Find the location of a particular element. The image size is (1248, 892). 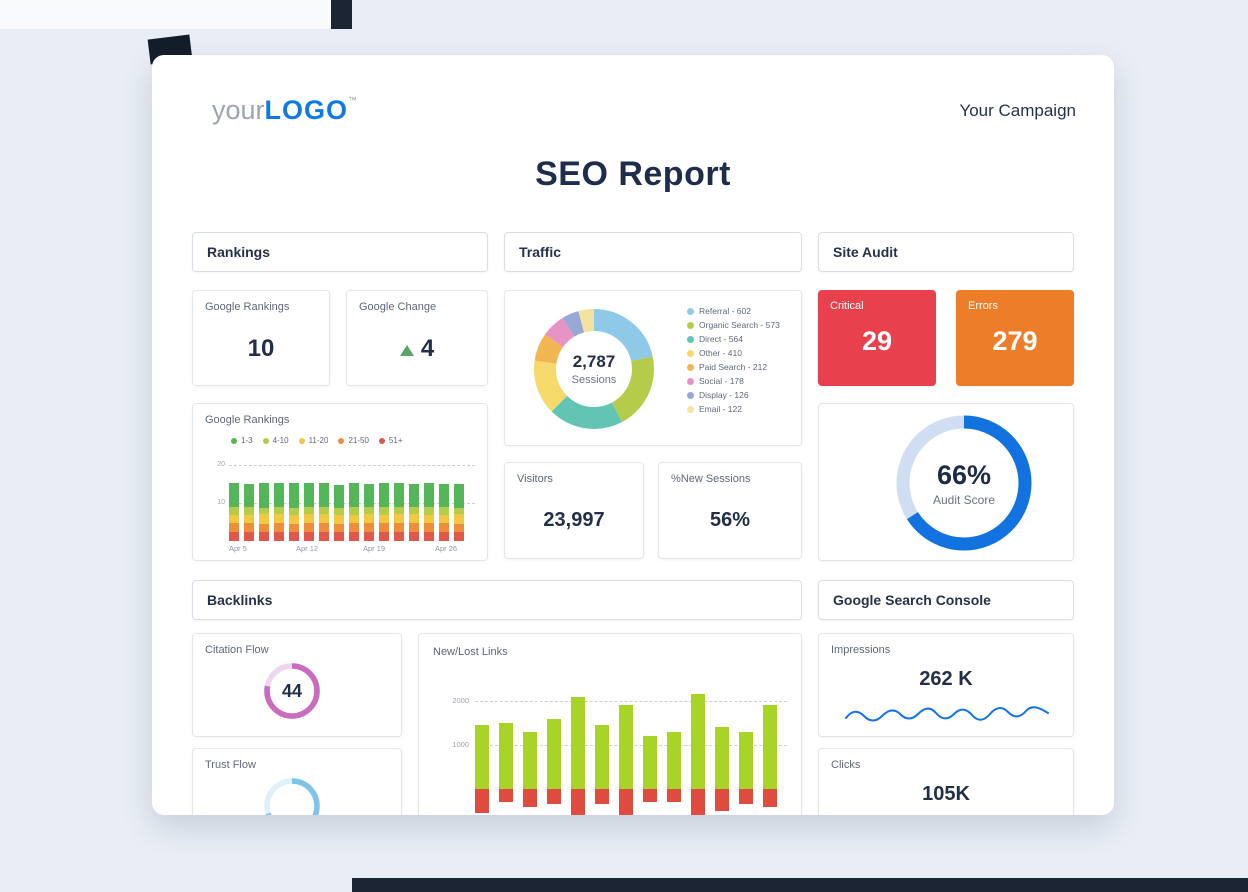

visitors-value: 23,997 is located at coordinates (574, 520).